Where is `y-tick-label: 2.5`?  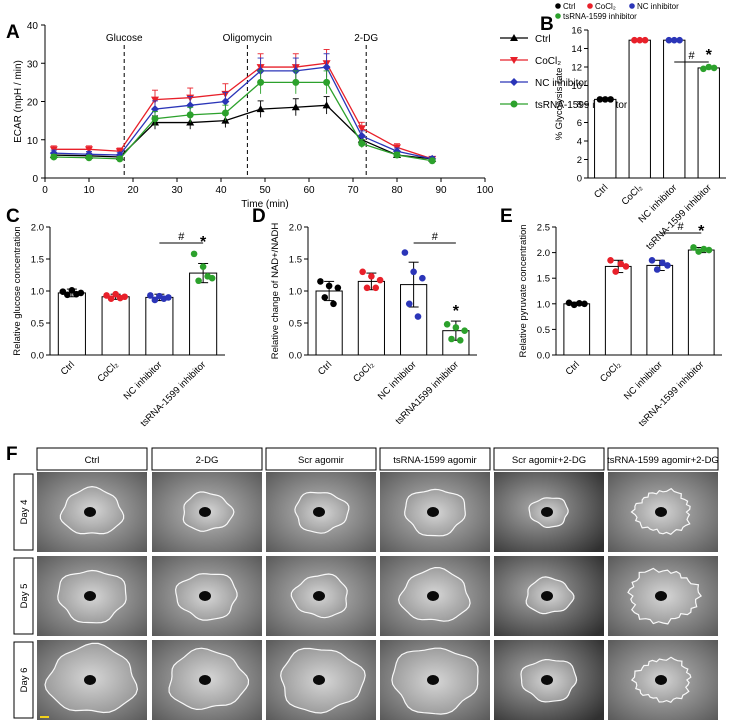 y-tick-label: 2.5 is located at coordinates (543, 228).